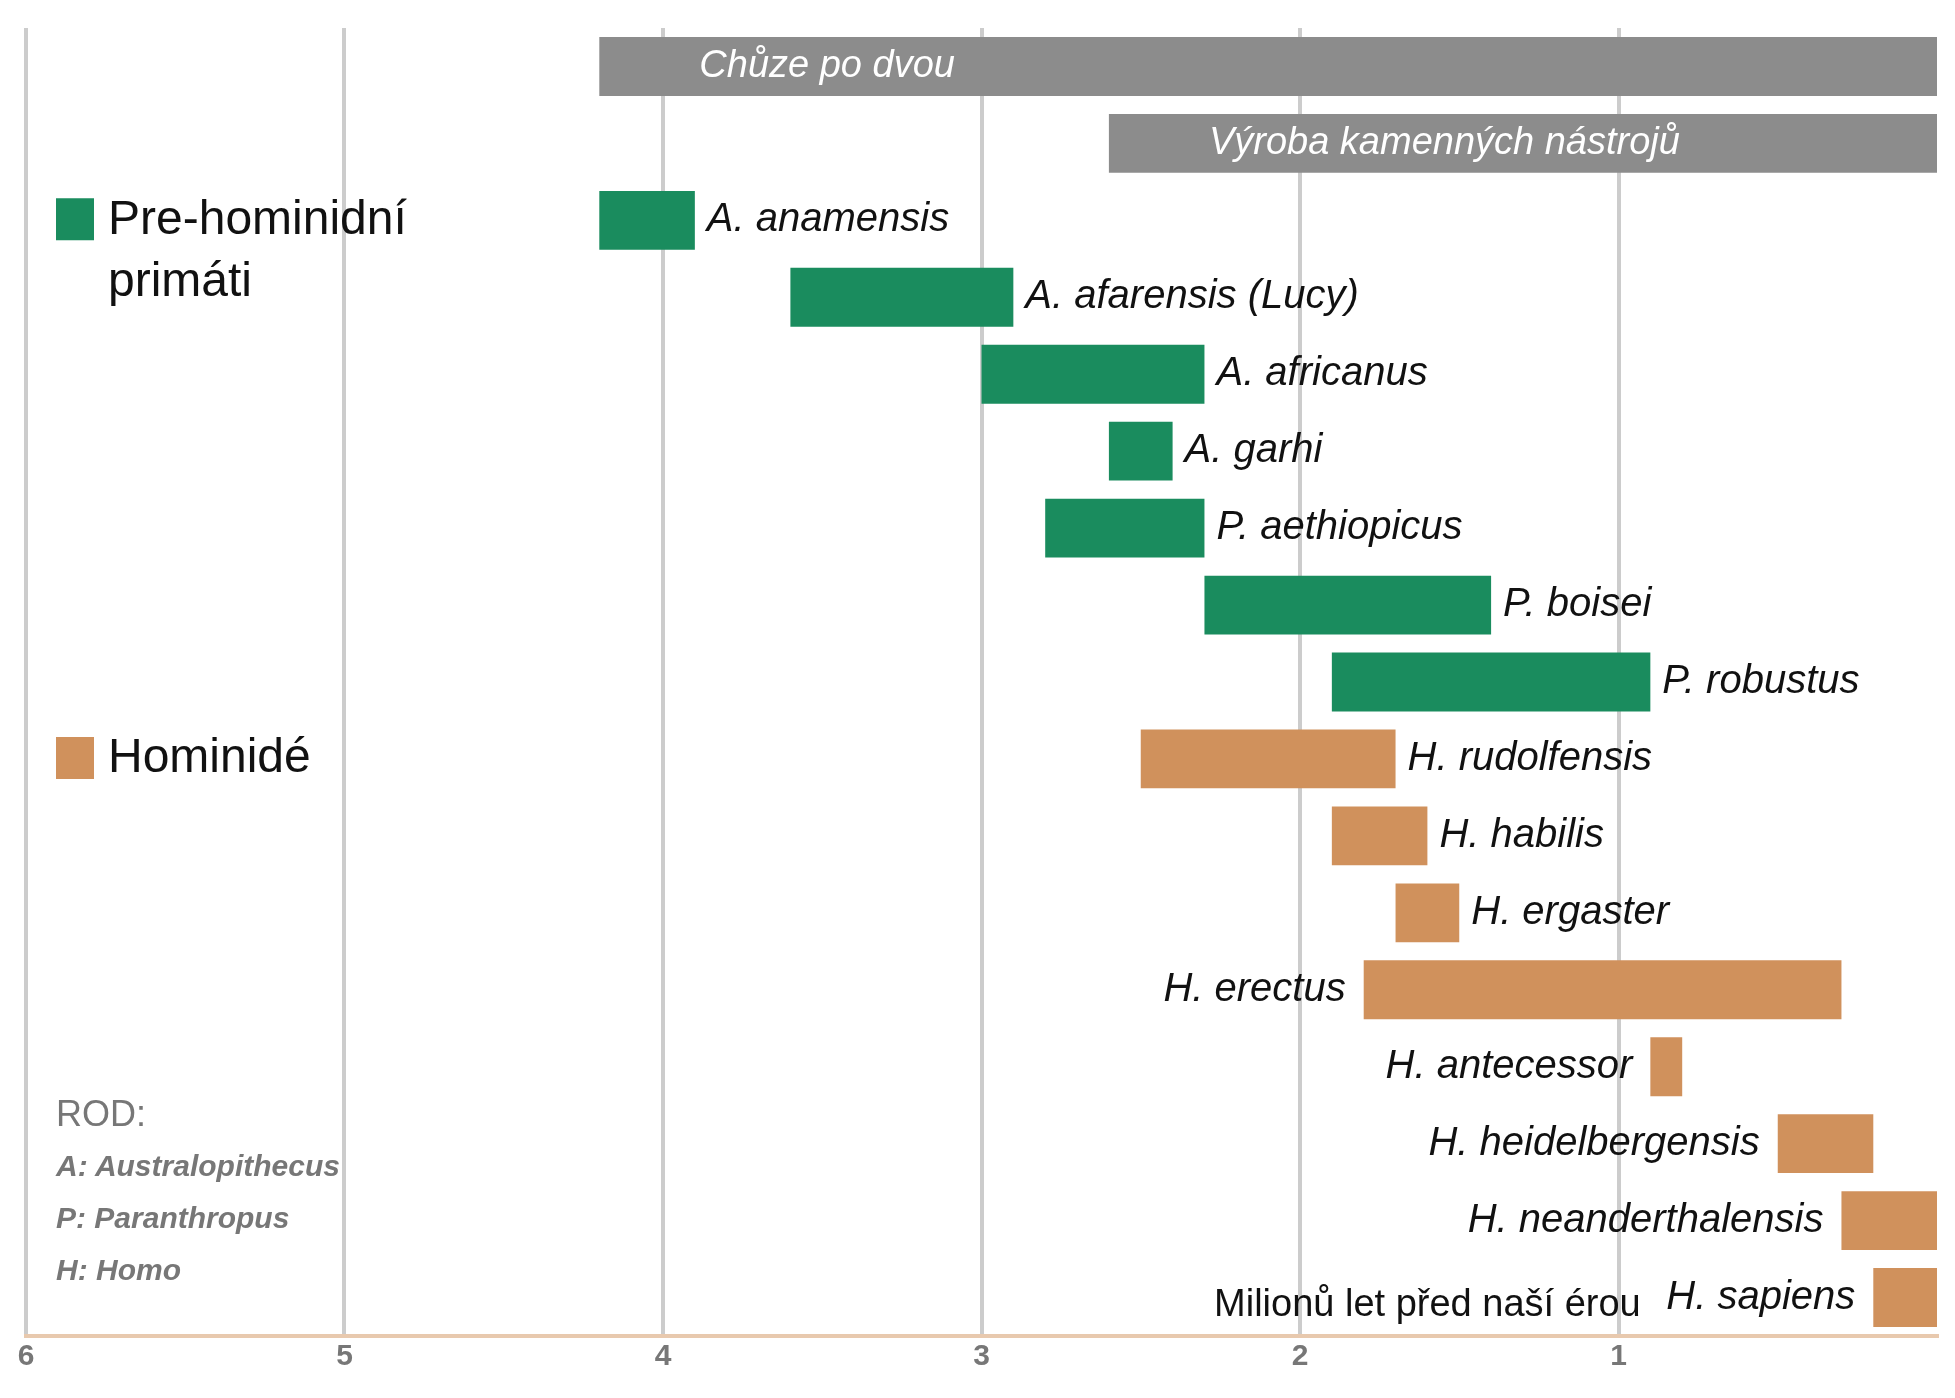 Image resolution: width=1955 pixels, height=1398 pixels. I want to click on y-tick-label: A. anamensis, so click(827, 217).